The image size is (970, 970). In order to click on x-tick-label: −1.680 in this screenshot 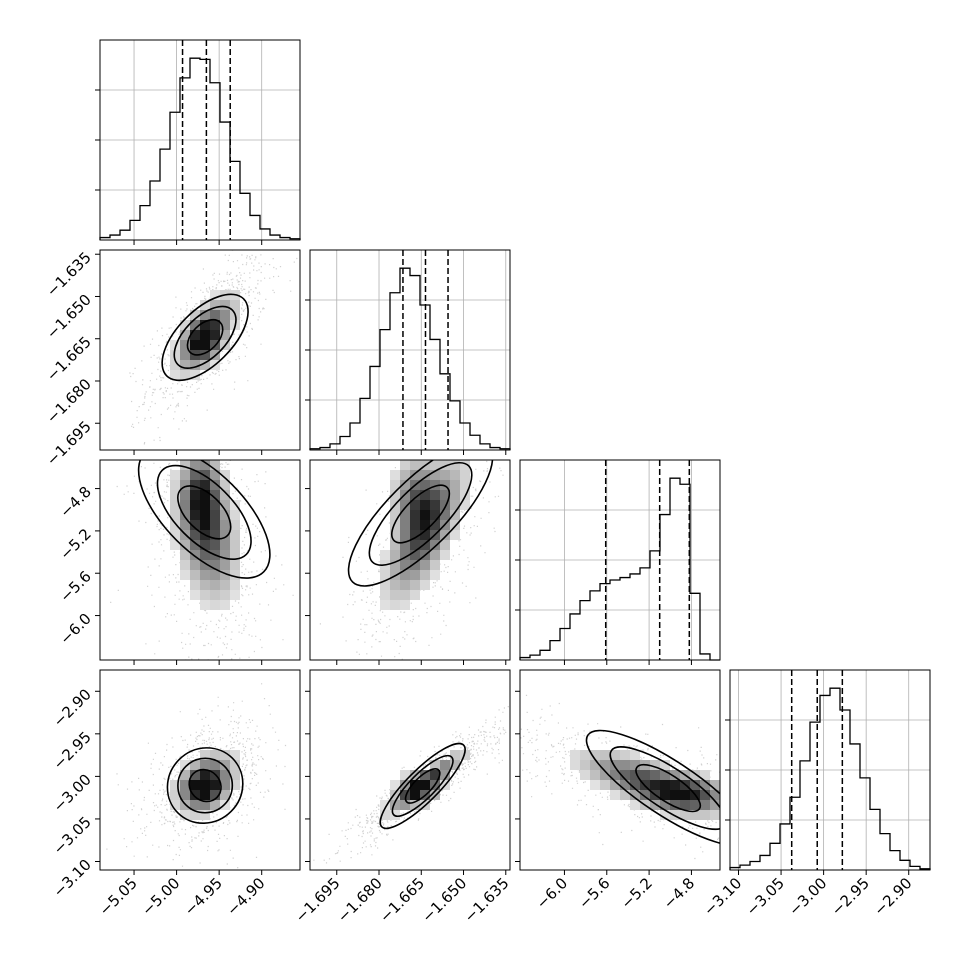, I will do `click(360, 900)`.